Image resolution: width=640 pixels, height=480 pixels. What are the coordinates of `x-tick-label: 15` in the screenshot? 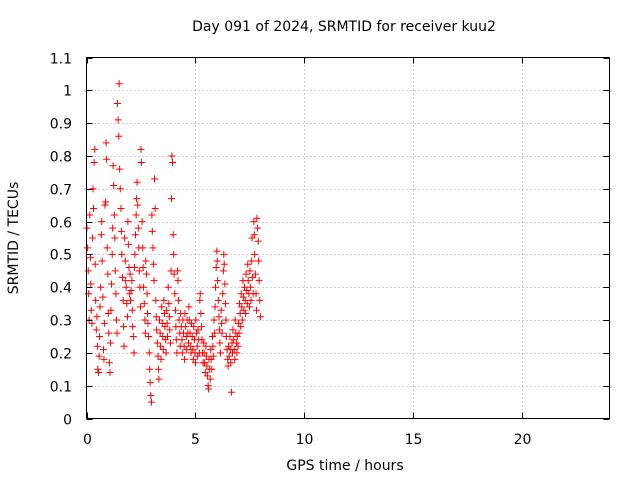 It's located at (414, 440).